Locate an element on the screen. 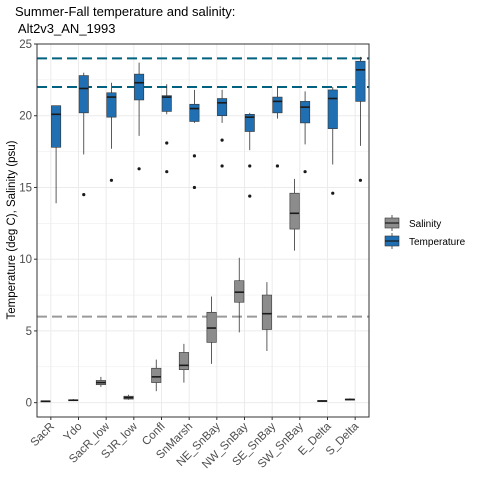 Image resolution: width=480 pixels, height=480 pixels. box-salinity-s_delta is located at coordinates (349, 399).